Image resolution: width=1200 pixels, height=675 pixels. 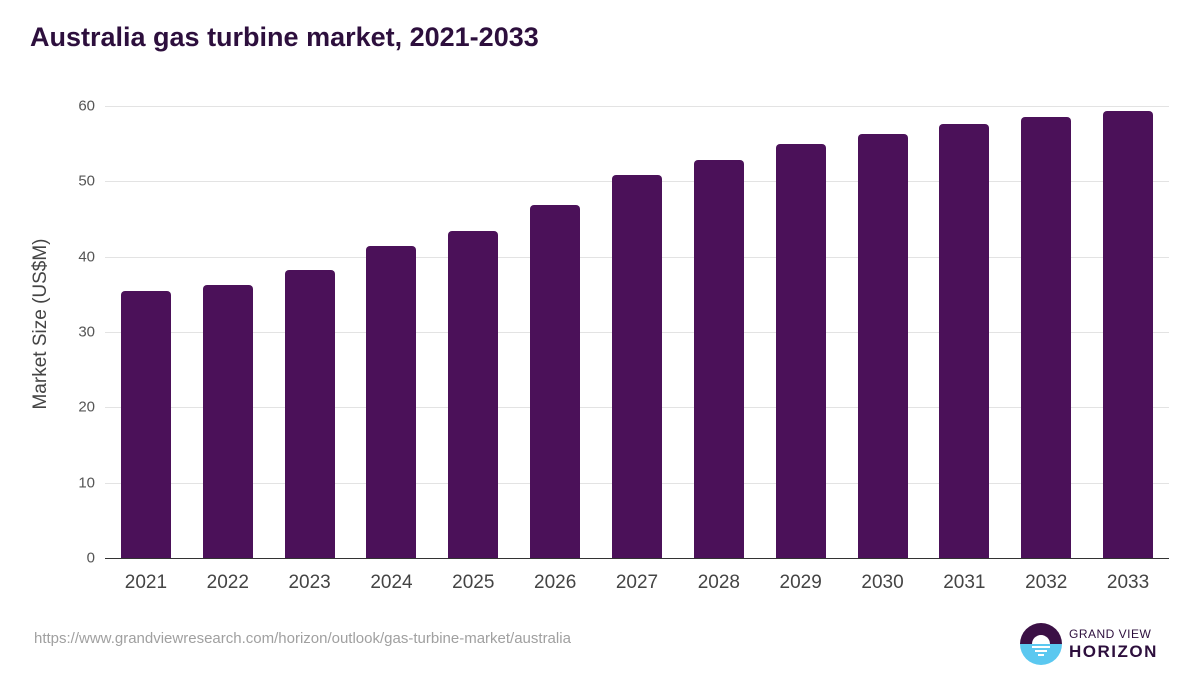 What do you see at coordinates (800, 351) in the screenshot?
I see `bar-2029` at bounding box center [800, 351].